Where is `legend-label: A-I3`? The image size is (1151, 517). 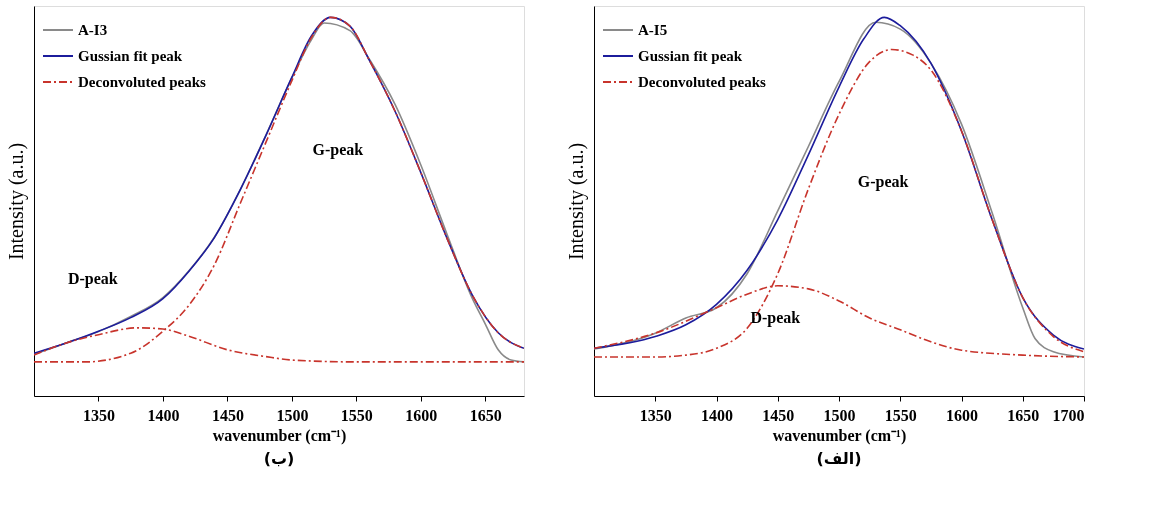 legend-label: A-I3 is located at coordinates (93, 30).